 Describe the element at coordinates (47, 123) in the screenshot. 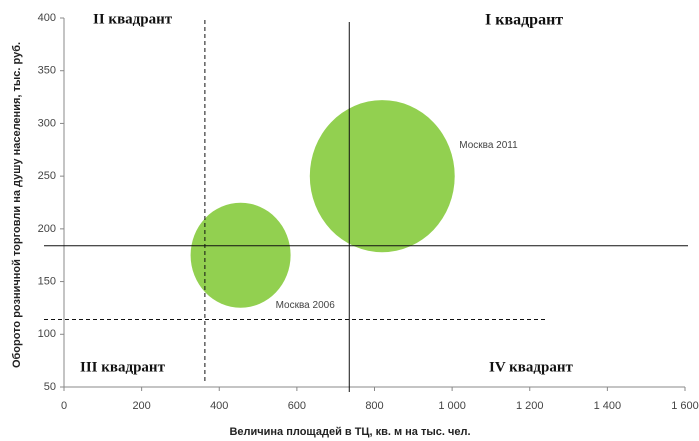

I see `y-tick-label: 300` at that location.